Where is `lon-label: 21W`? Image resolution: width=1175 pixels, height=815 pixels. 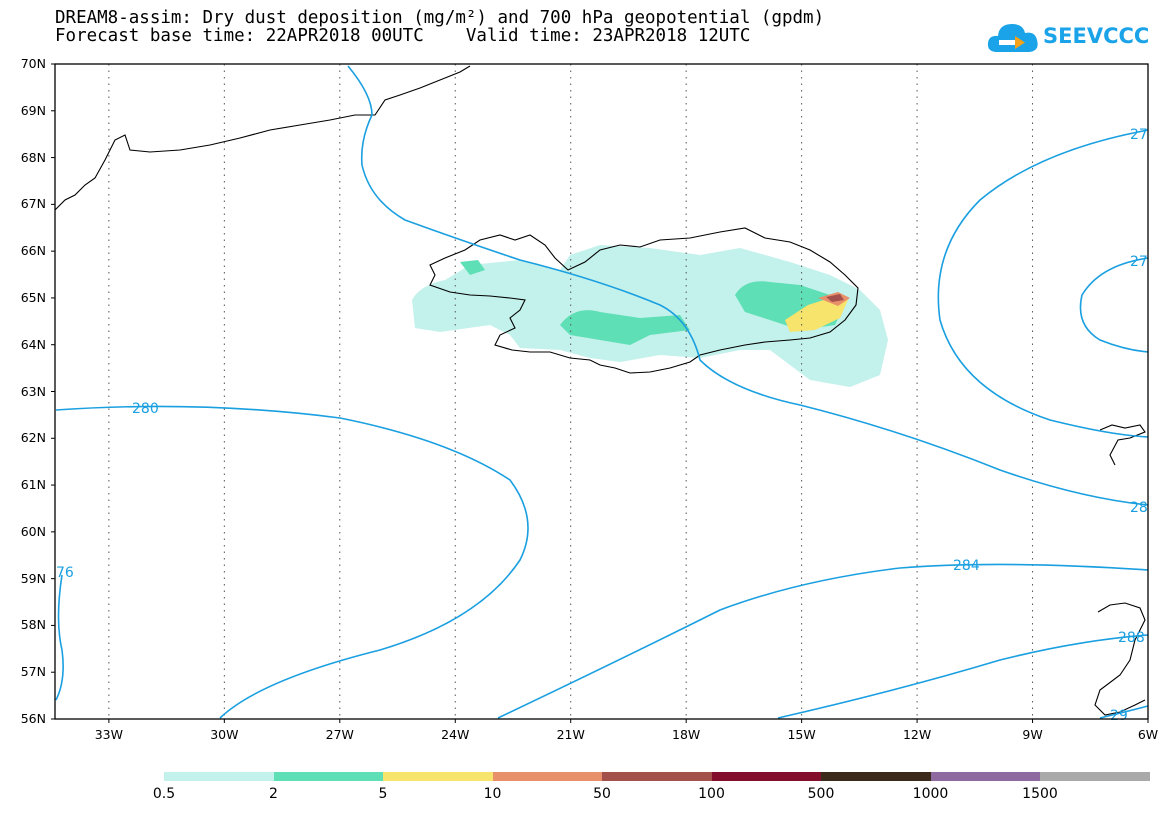
lon-label: 21W is located at coordinates (570, 734).